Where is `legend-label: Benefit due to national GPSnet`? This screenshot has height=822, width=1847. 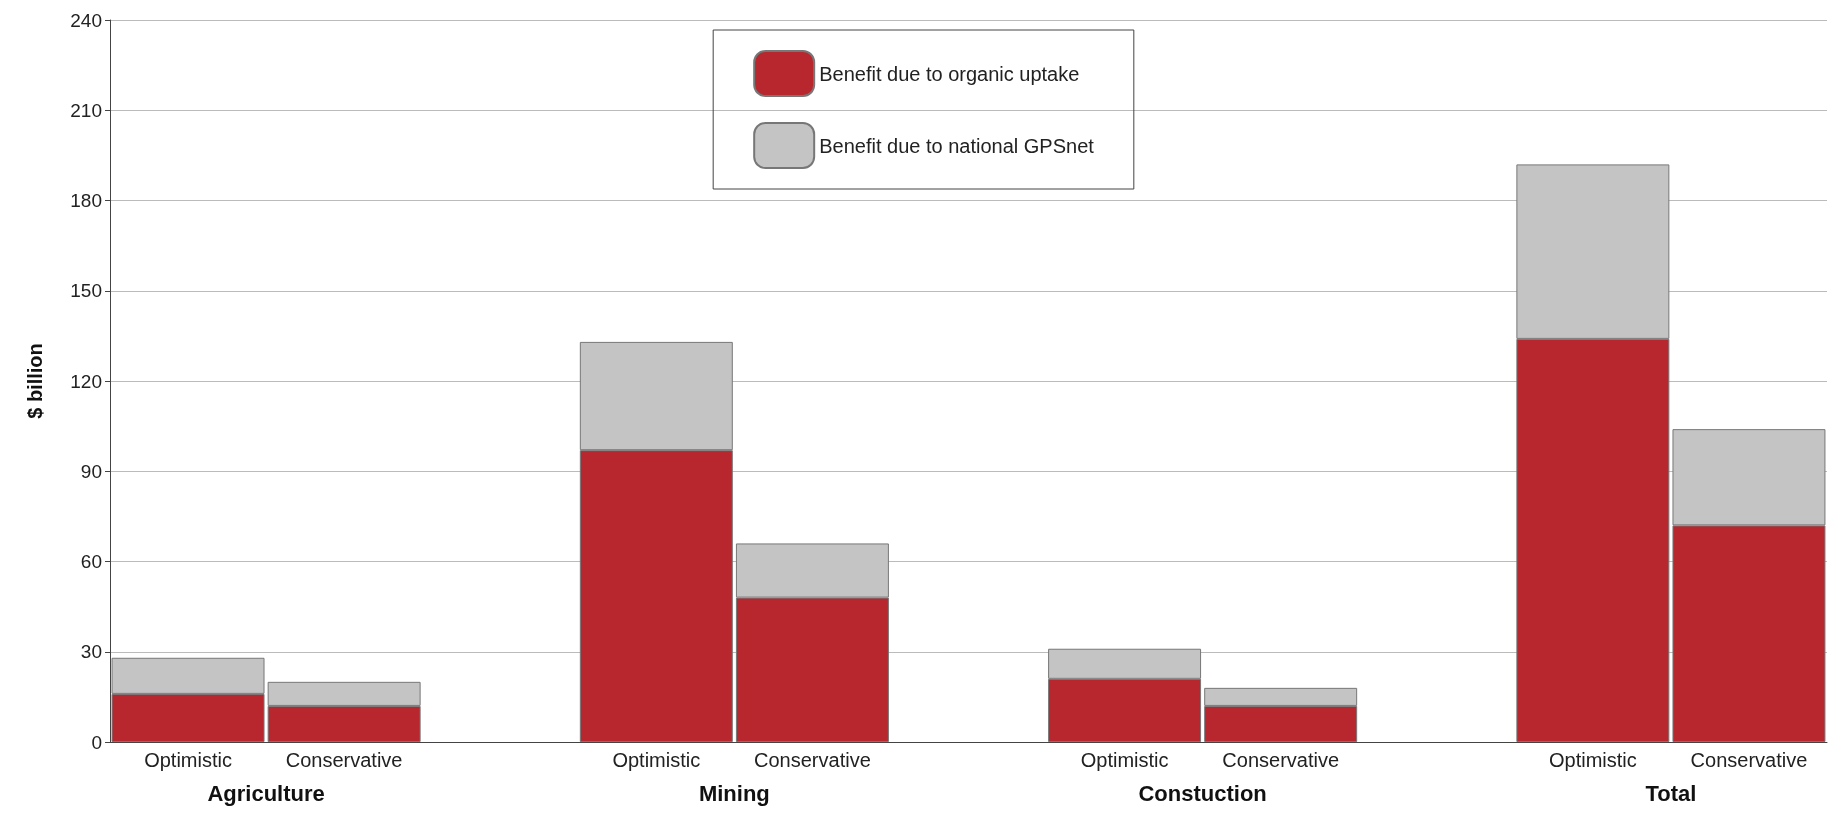 legend-label: Benefit due to national GPSnet is located at coordinates (957, 145).